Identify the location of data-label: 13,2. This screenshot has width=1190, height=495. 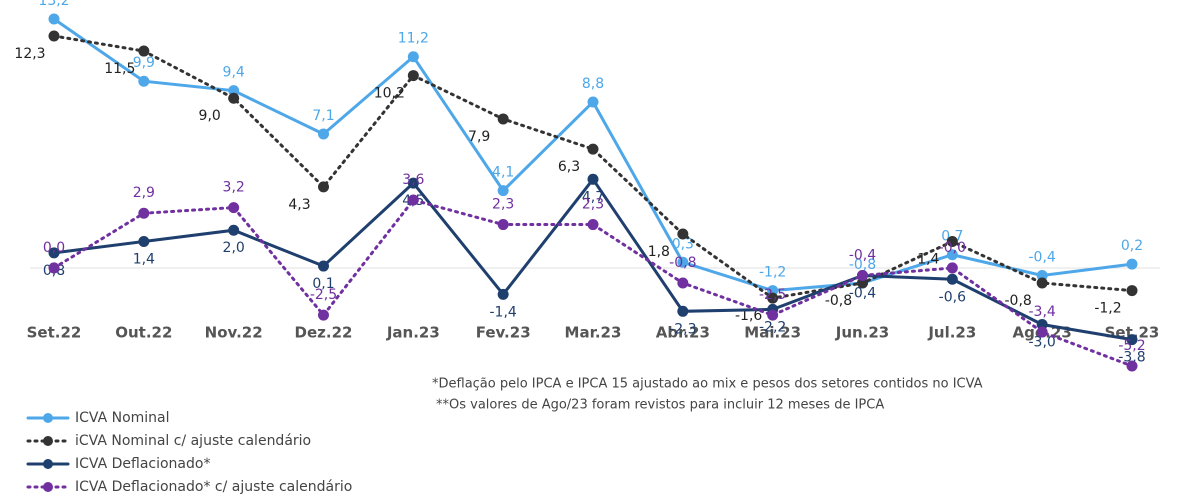
(53, 4).